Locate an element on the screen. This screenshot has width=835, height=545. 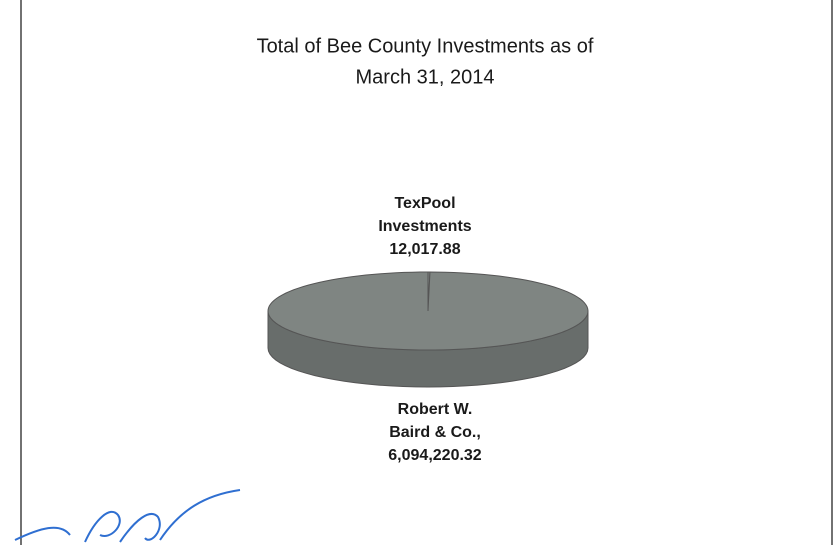
slice-label: Investments is located at coordinates (424, 226).